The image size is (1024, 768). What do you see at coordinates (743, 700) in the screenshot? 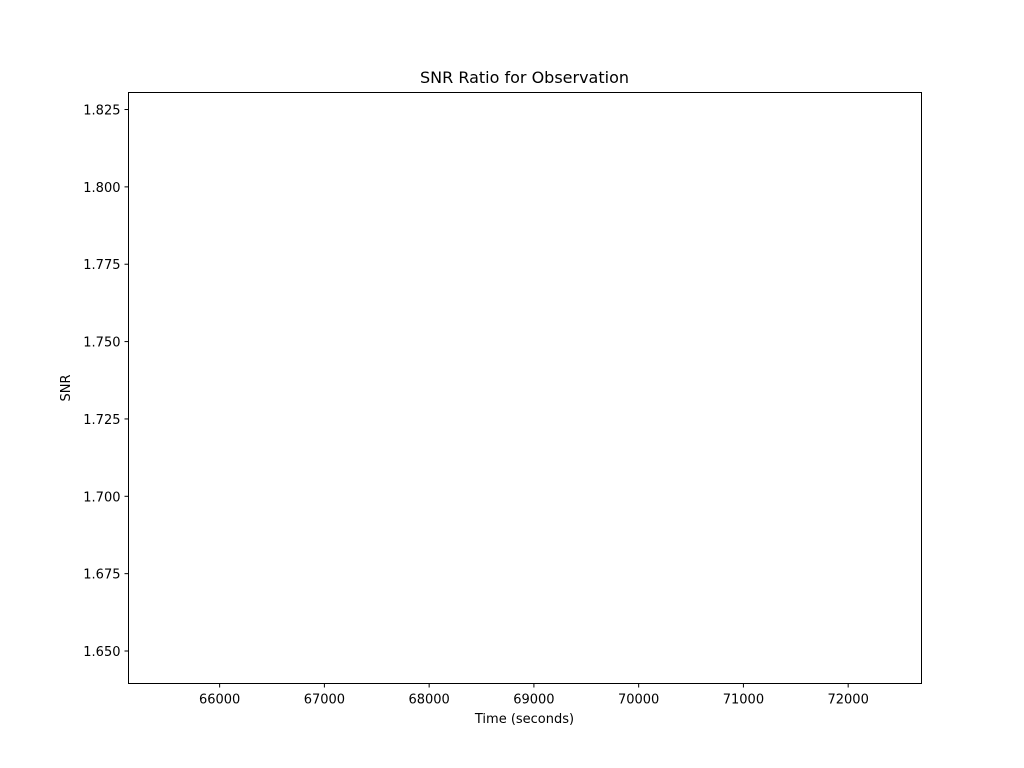
I see `x-tick-label: 71000` at bounding box center [743, 700].